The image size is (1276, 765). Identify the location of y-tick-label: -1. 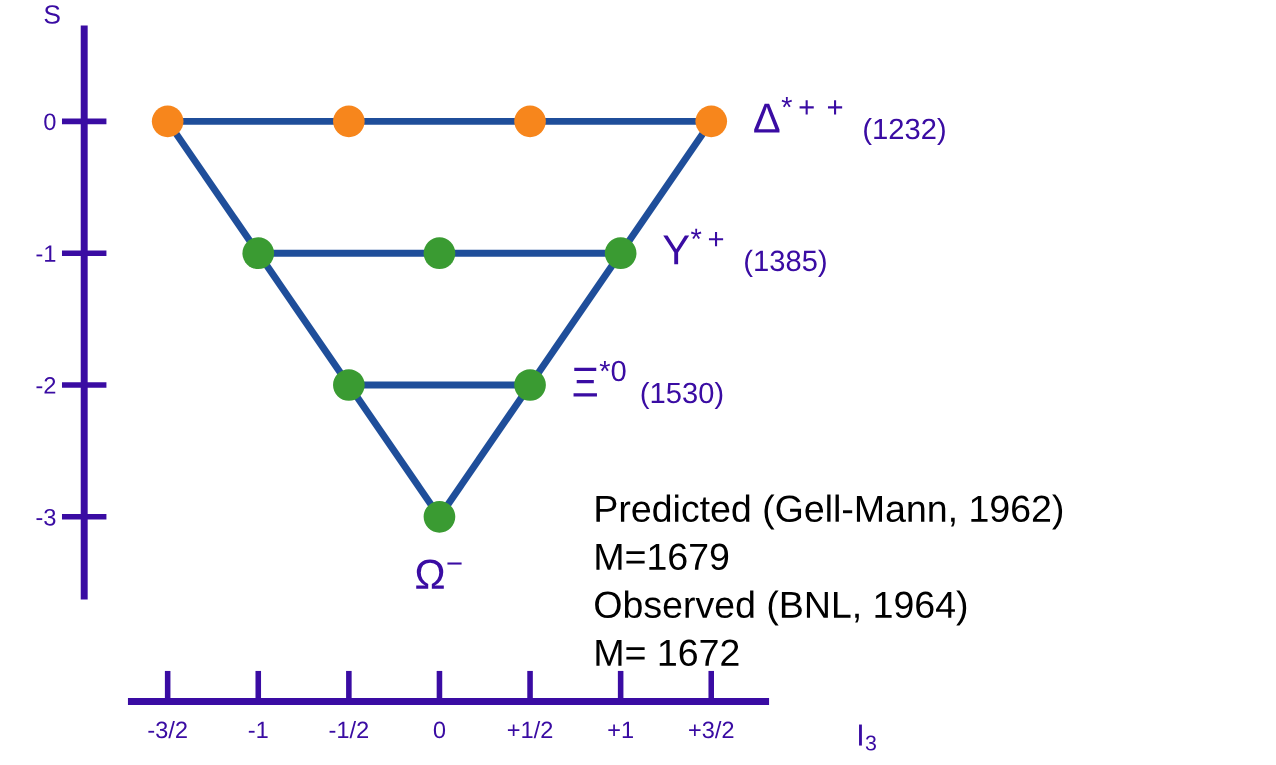
(46, 253).